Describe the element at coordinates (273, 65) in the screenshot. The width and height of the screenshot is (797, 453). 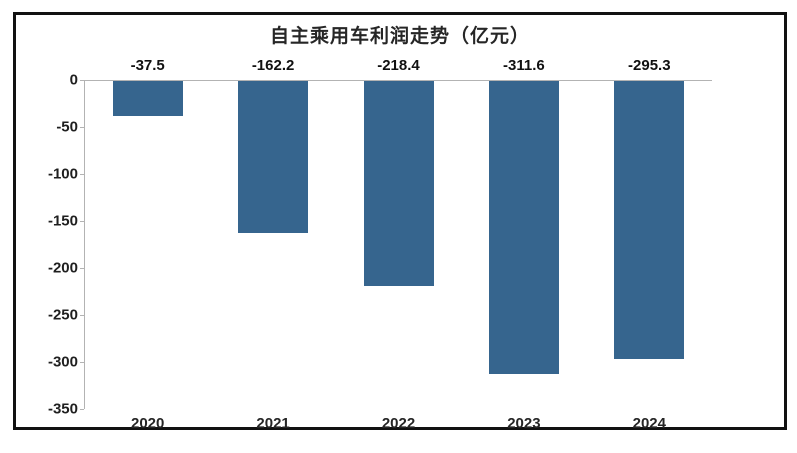
I see `value-label-2021: -162.2` at that location.